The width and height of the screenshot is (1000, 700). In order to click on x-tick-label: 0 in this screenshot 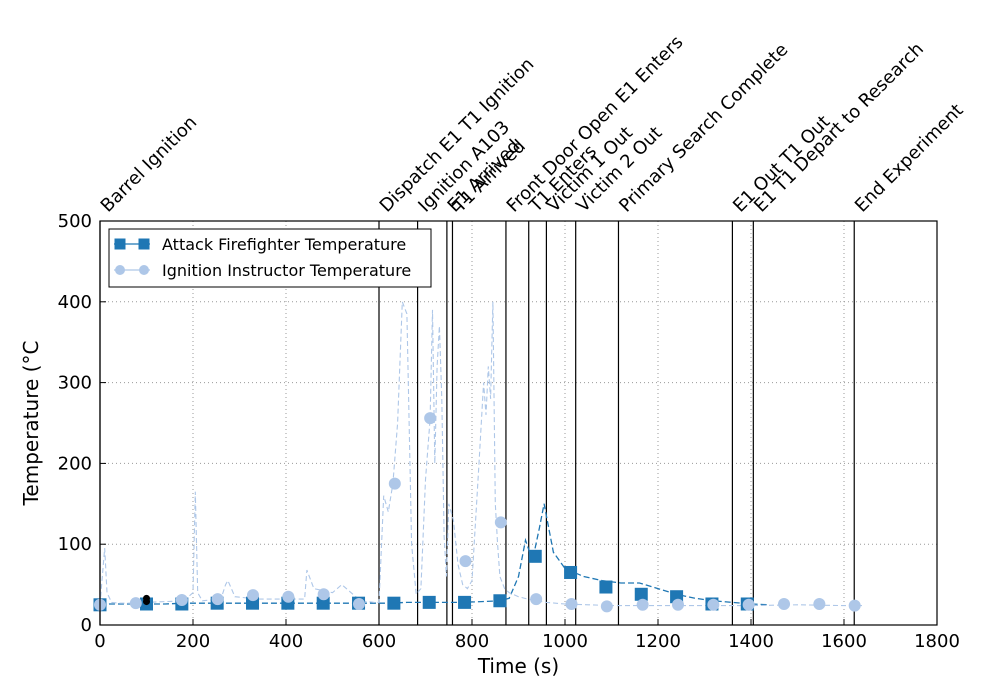, I will do `click(99, 641)`.